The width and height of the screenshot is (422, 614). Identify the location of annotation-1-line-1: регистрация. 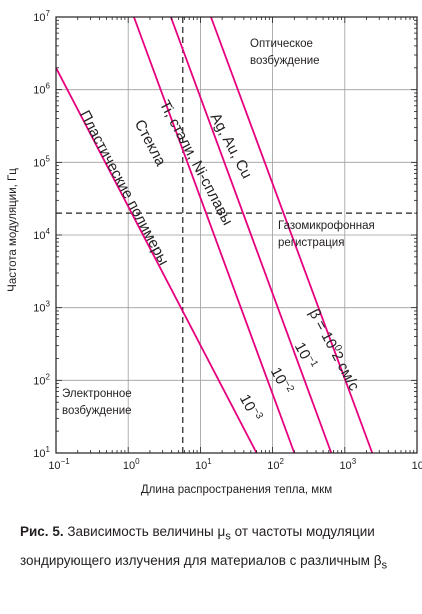
(311, 243).